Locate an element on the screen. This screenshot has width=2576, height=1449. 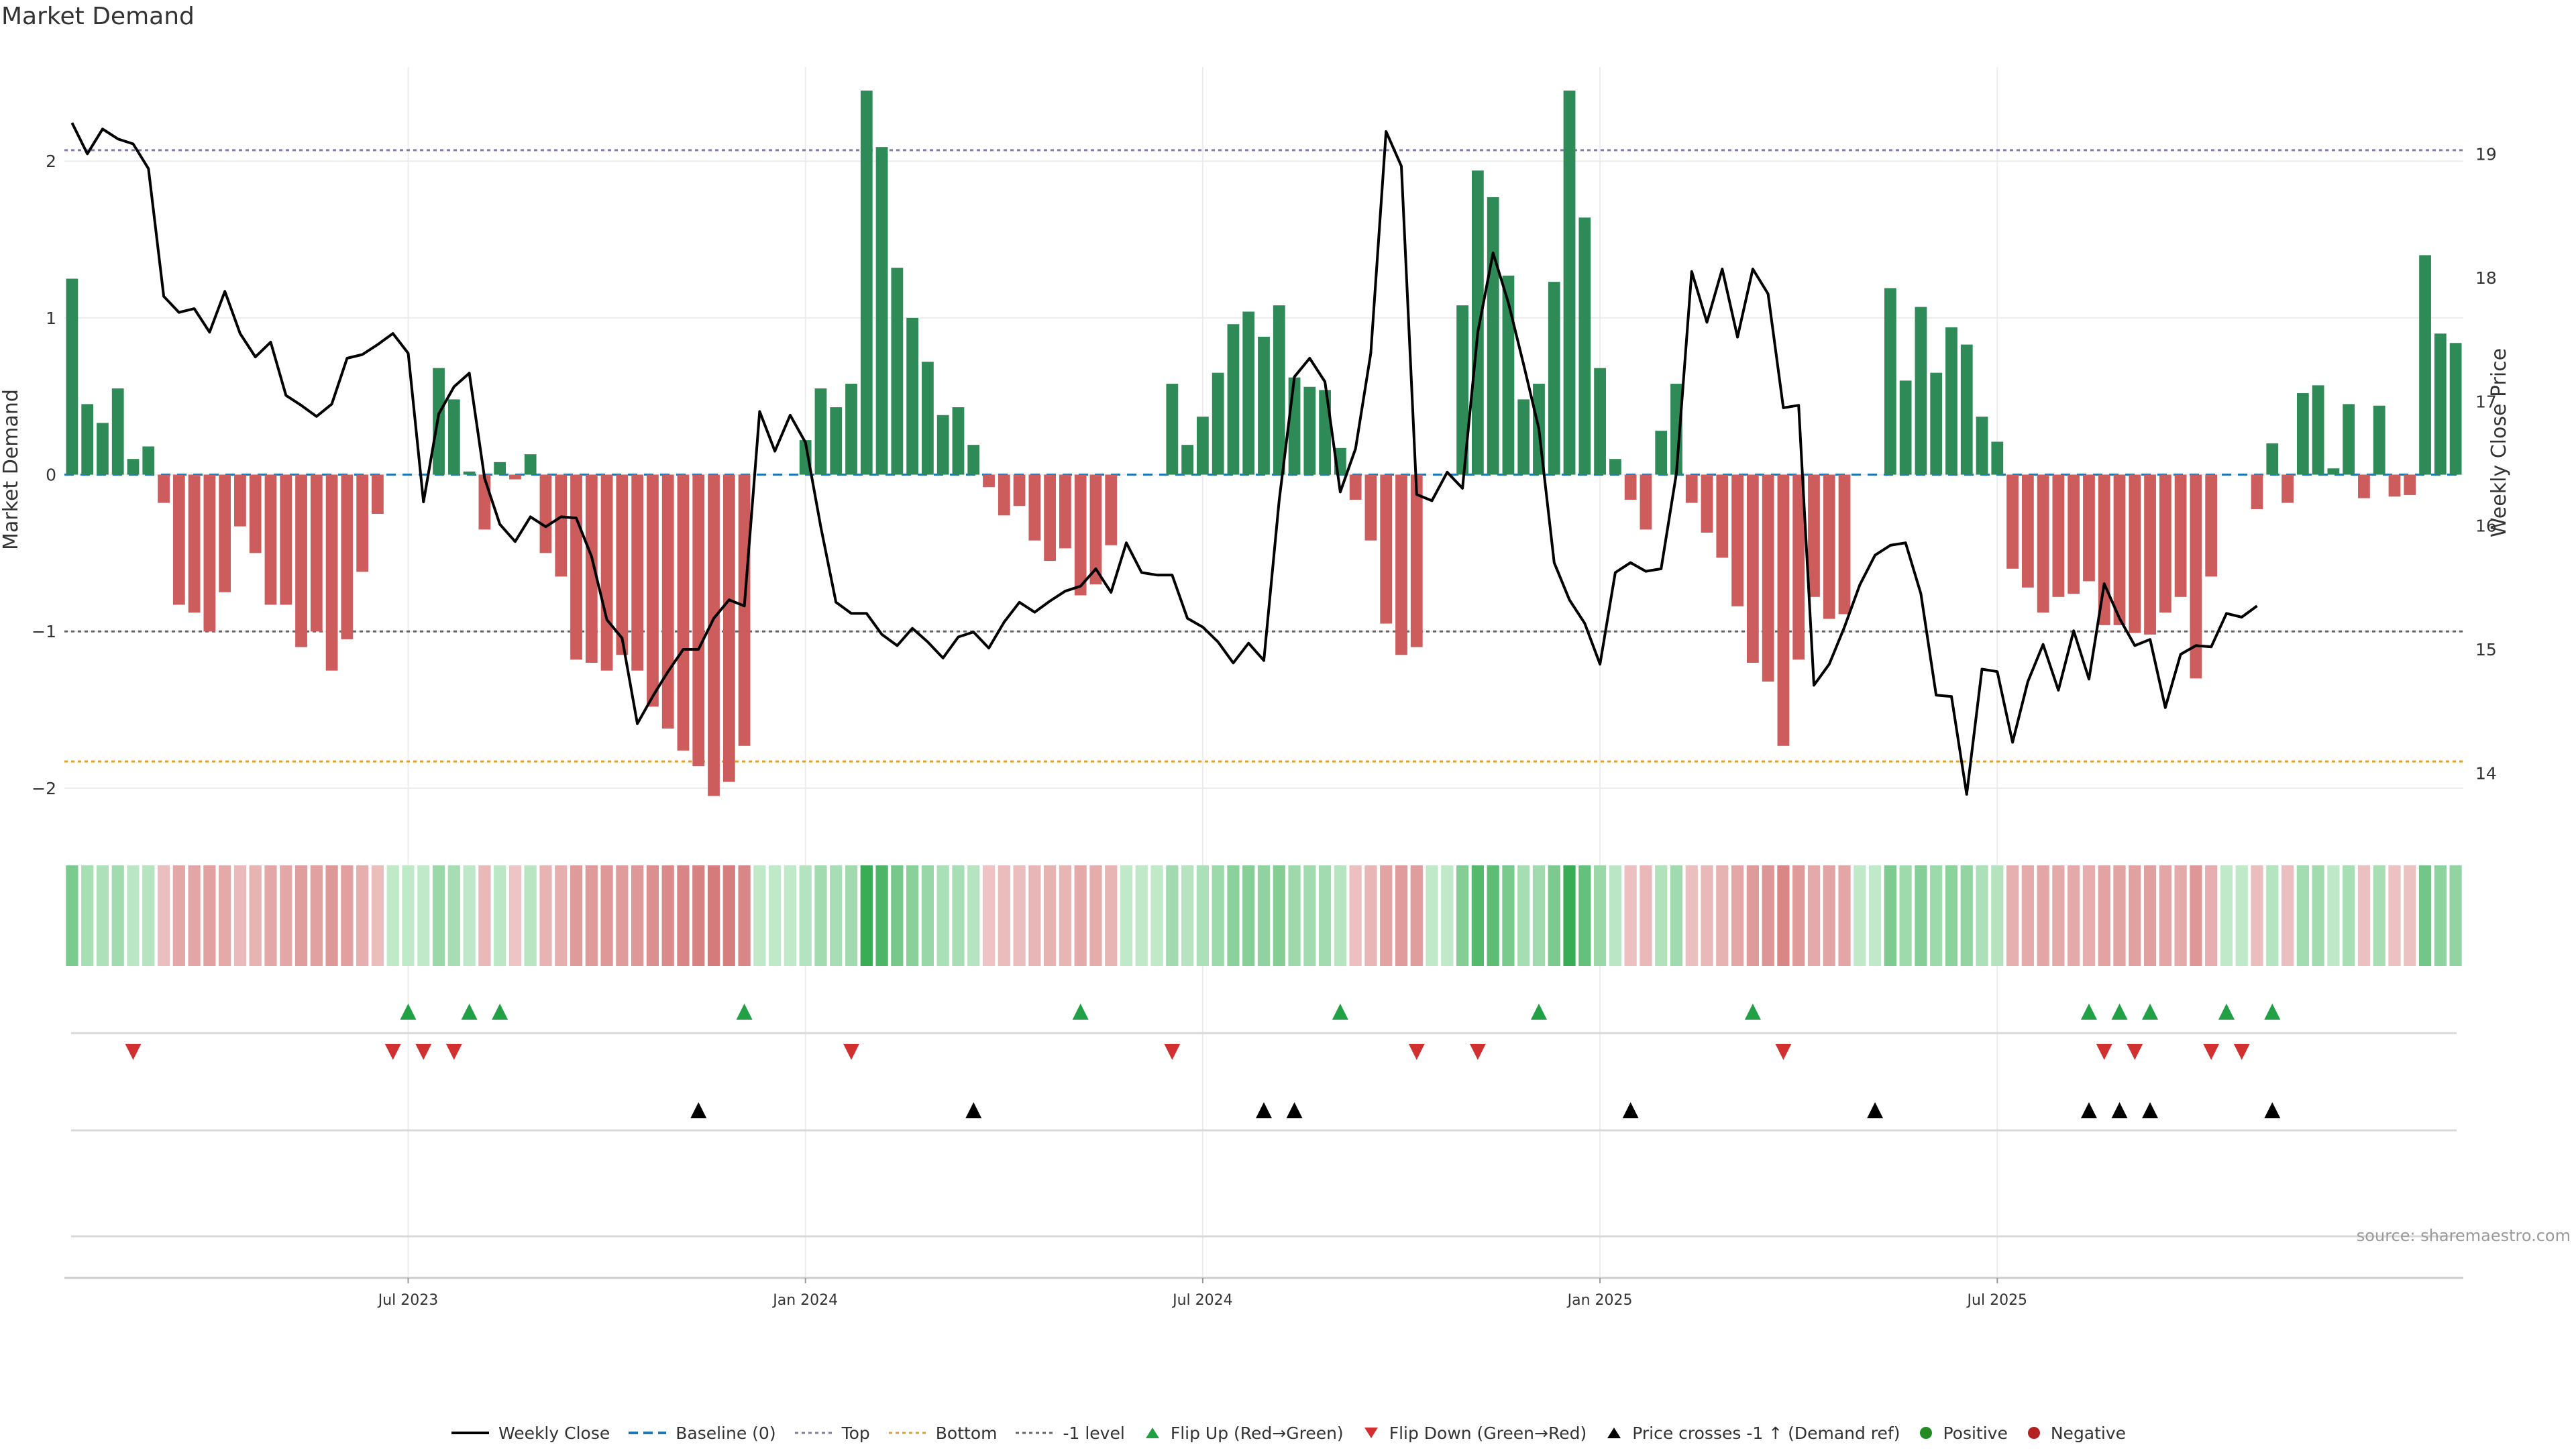
y2-tick-label: 19 is located at coordinates (2486, 154).